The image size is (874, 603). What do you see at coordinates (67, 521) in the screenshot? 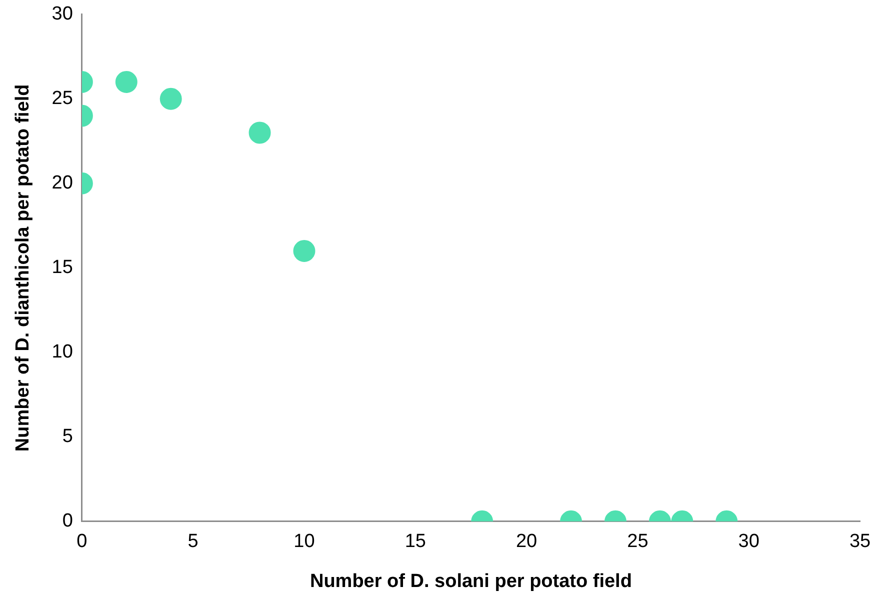
I see `y-tick-label: 0` at bounding box center [67, 521].